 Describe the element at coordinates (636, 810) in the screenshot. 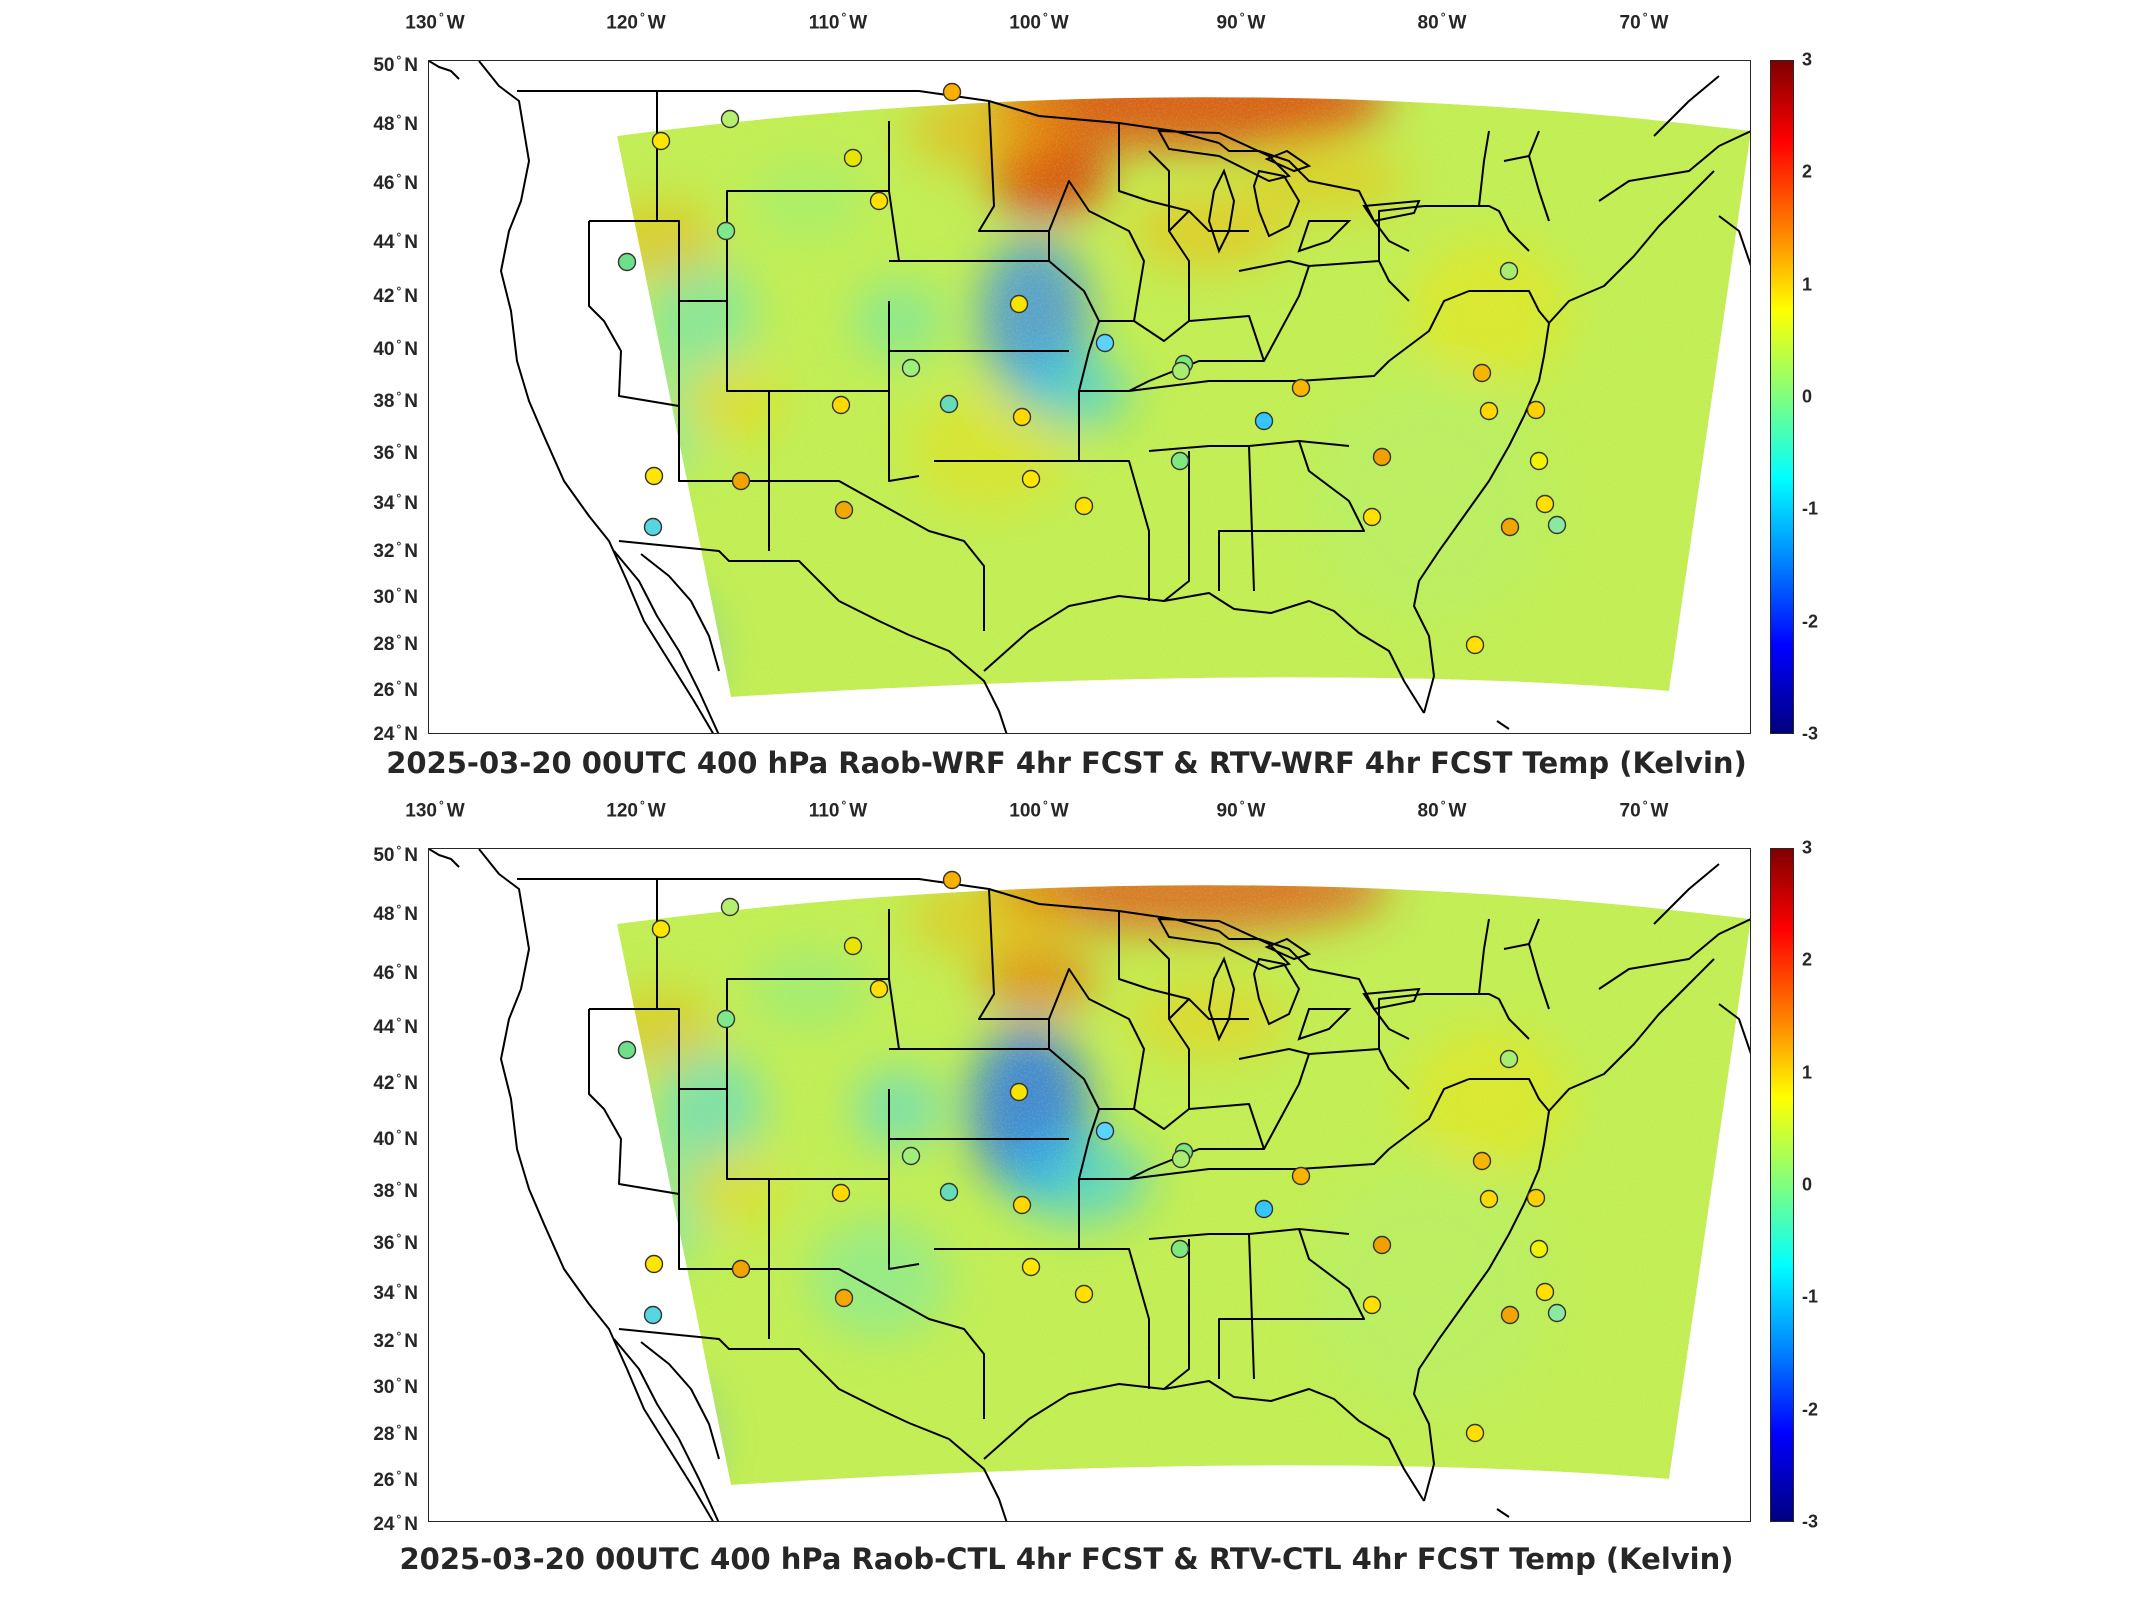

I see `lon-tick-label: 120 ° W` at that location.